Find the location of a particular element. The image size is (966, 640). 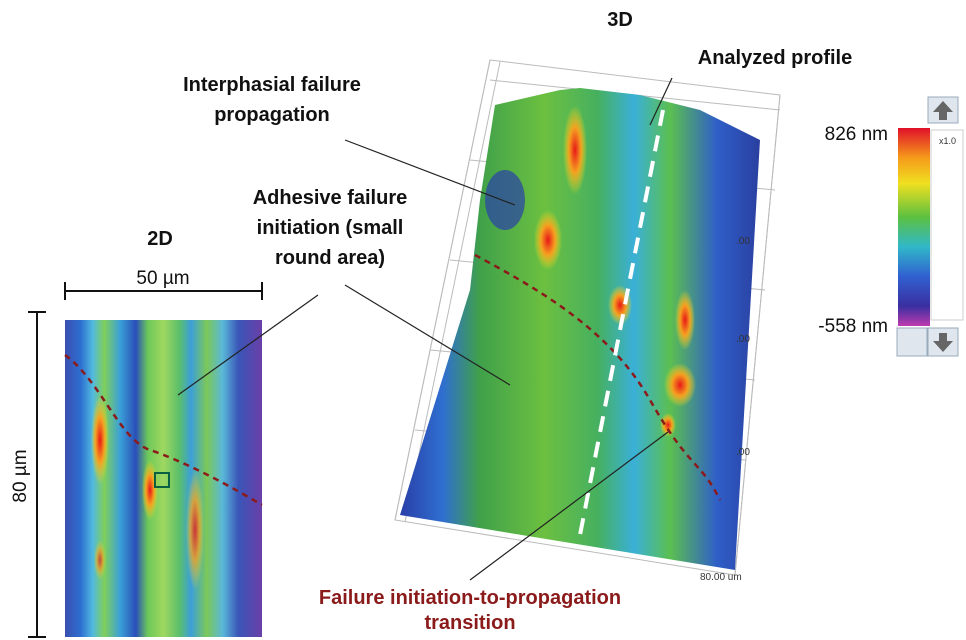

scale-bars is located at coordinates (145, 460).